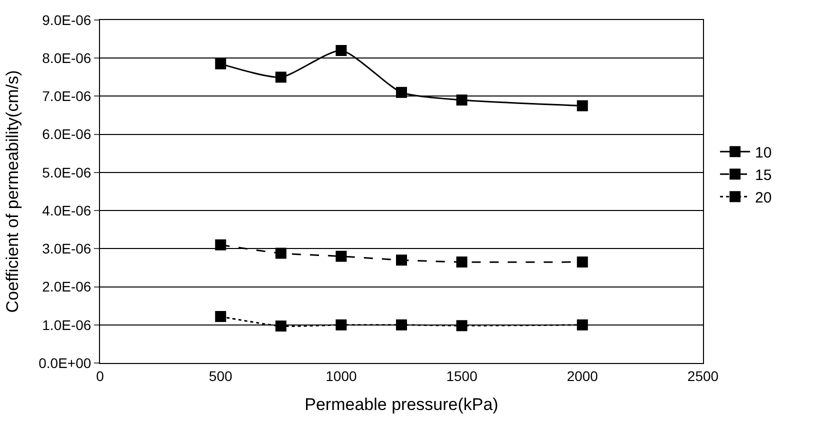 The image size is (813, 423). What do you see at coordinates (12, 191) in the screenshot?
I see `y-axis-title: Coefficient of permeability(cm/s)` at bounding box center [12, 191].